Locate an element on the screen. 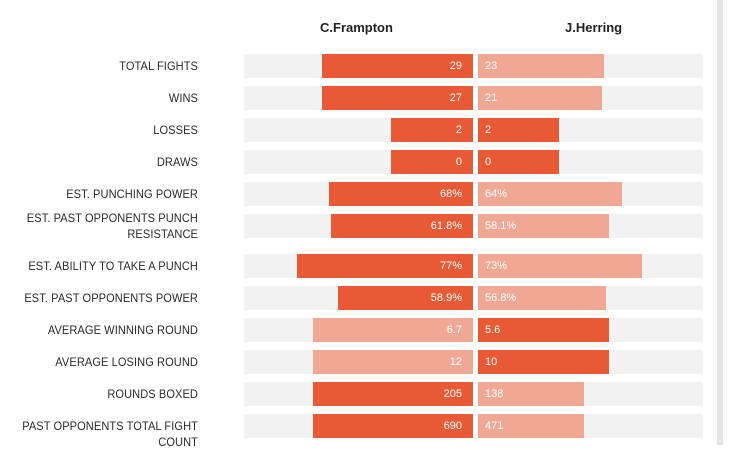 Image resolution: width=750 pixels, height=450 pixels. left-bar: 58.9% is located at coordinates (405, 298).